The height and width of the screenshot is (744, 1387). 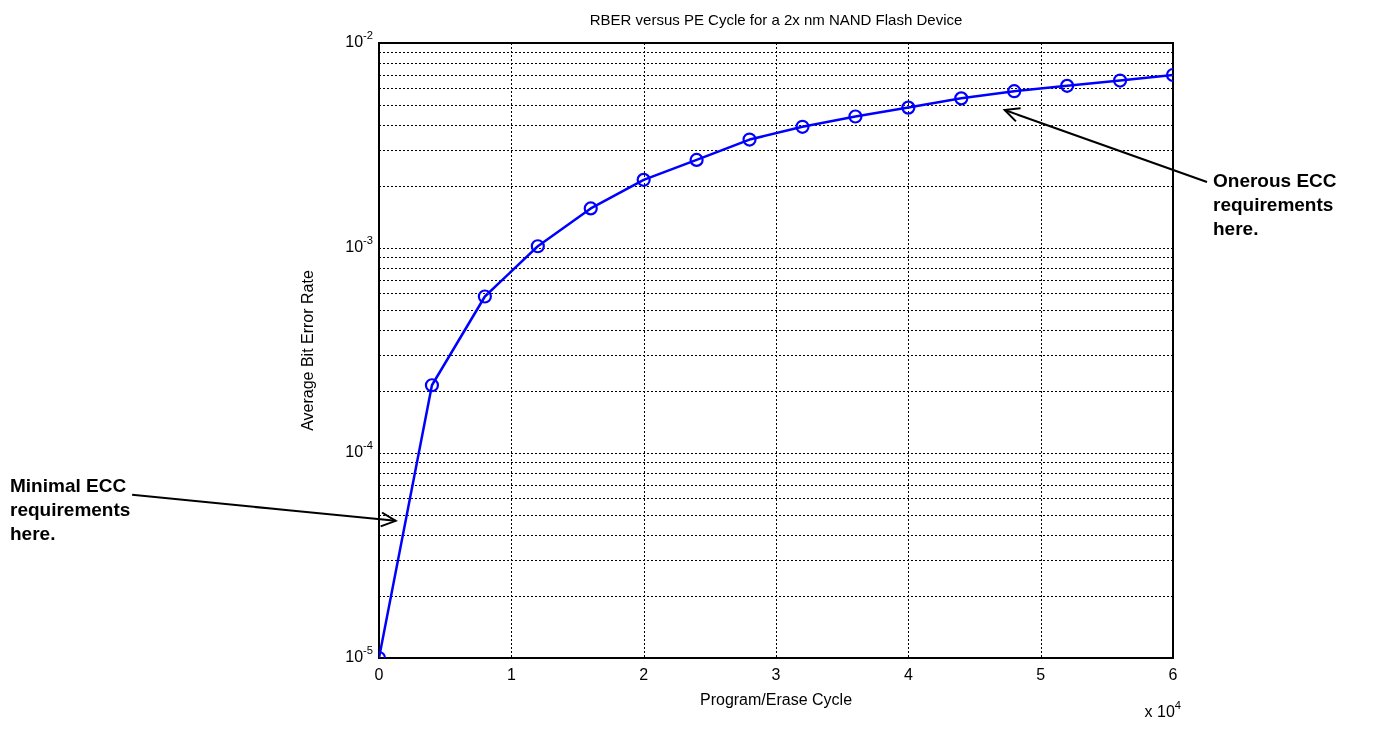 What do you see at coordinates (776, 20) in the screenshot?
I see `chart-title: RBER versus PE Cycle for a 2x nm NAND Flash Device` at bounding box center [776, 20].